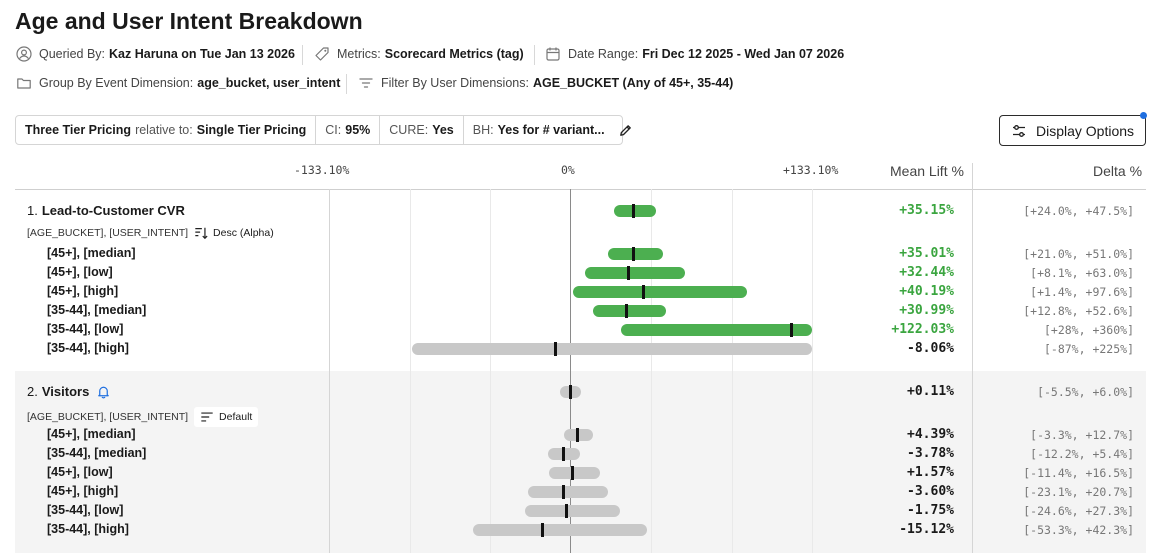  What do you see at coordinates (164, 130) in the screenshot?
I see `relative-to-label: relative to:` at bounding box center [164, 130].